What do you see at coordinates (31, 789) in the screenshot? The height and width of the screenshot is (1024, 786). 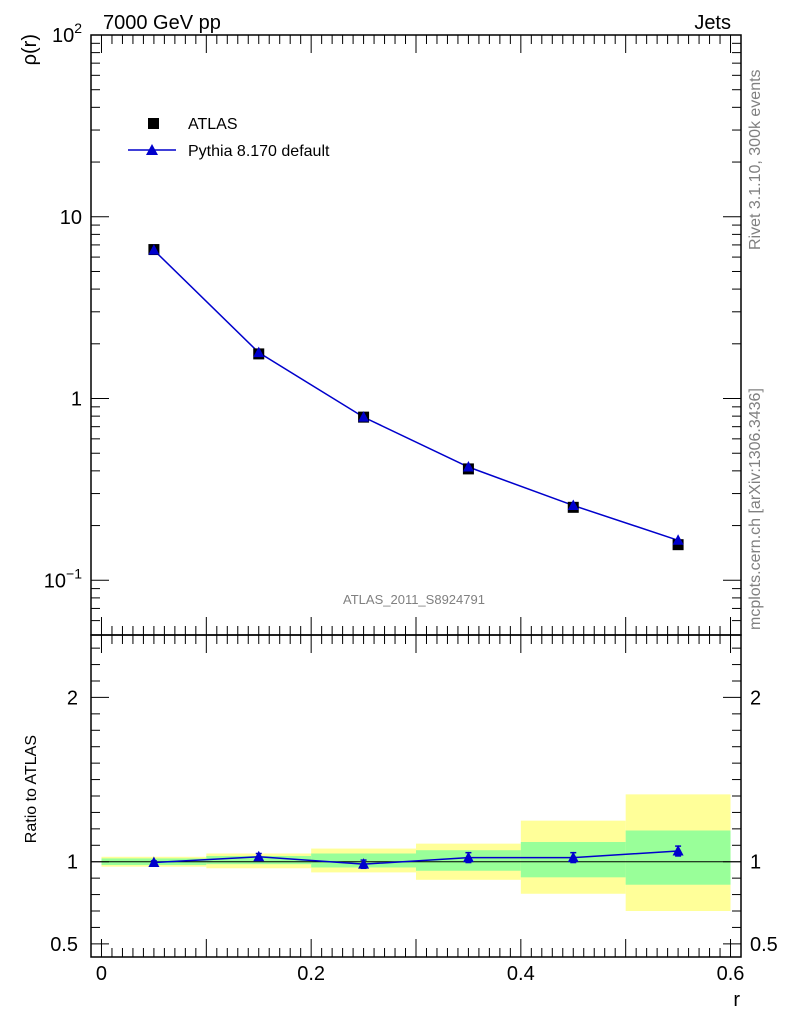 I see `ratio-ylabel: Ratio to ATLAS` at bounding box center [31, 789].